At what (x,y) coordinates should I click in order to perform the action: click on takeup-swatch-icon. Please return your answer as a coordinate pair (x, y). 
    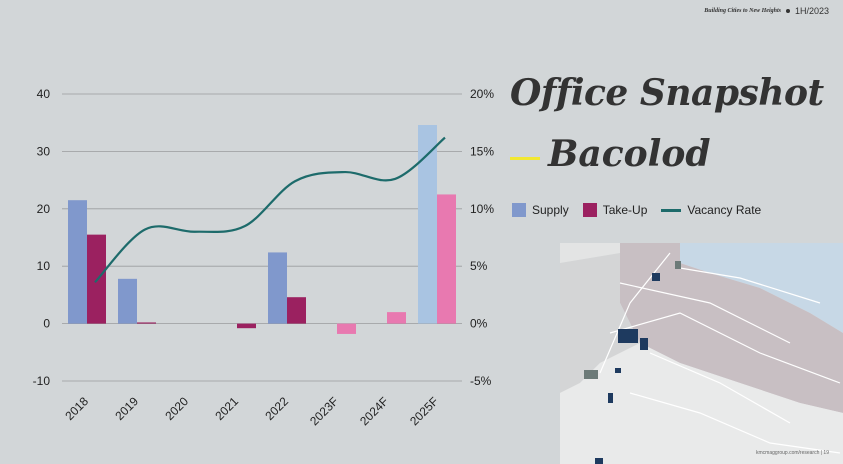
    Looking at the image, I should click on (589, 210).